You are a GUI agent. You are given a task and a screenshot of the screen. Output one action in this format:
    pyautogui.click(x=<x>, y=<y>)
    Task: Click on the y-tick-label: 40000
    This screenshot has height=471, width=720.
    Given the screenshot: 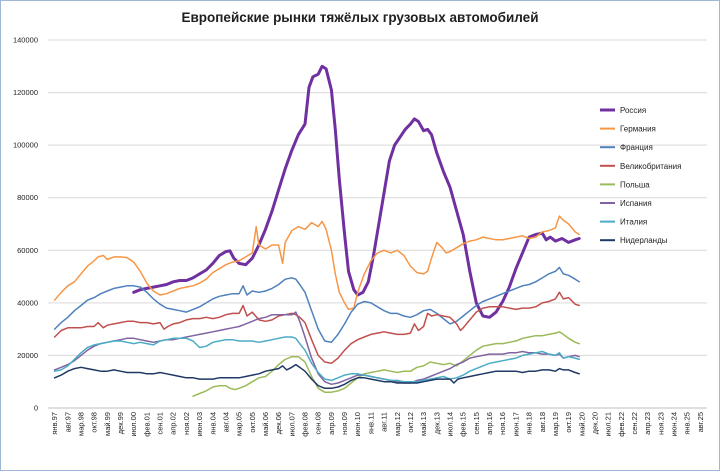 What is the action you would take?
    pyautogui.click(x=27, y=302)
    